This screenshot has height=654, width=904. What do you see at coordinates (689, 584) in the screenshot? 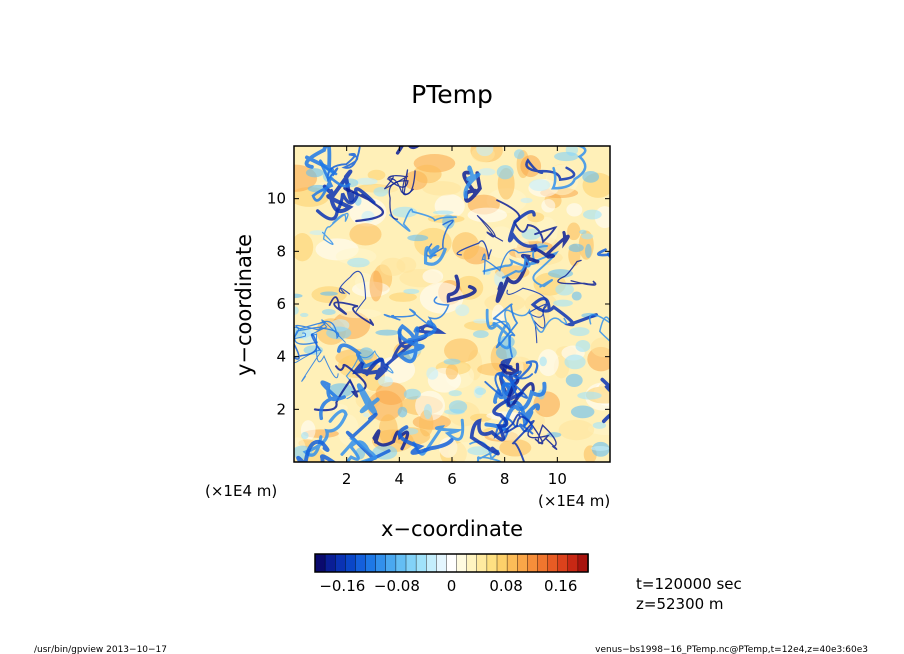
I see `time-annotation: t=120000 sec` at bounding box center [689, 584].